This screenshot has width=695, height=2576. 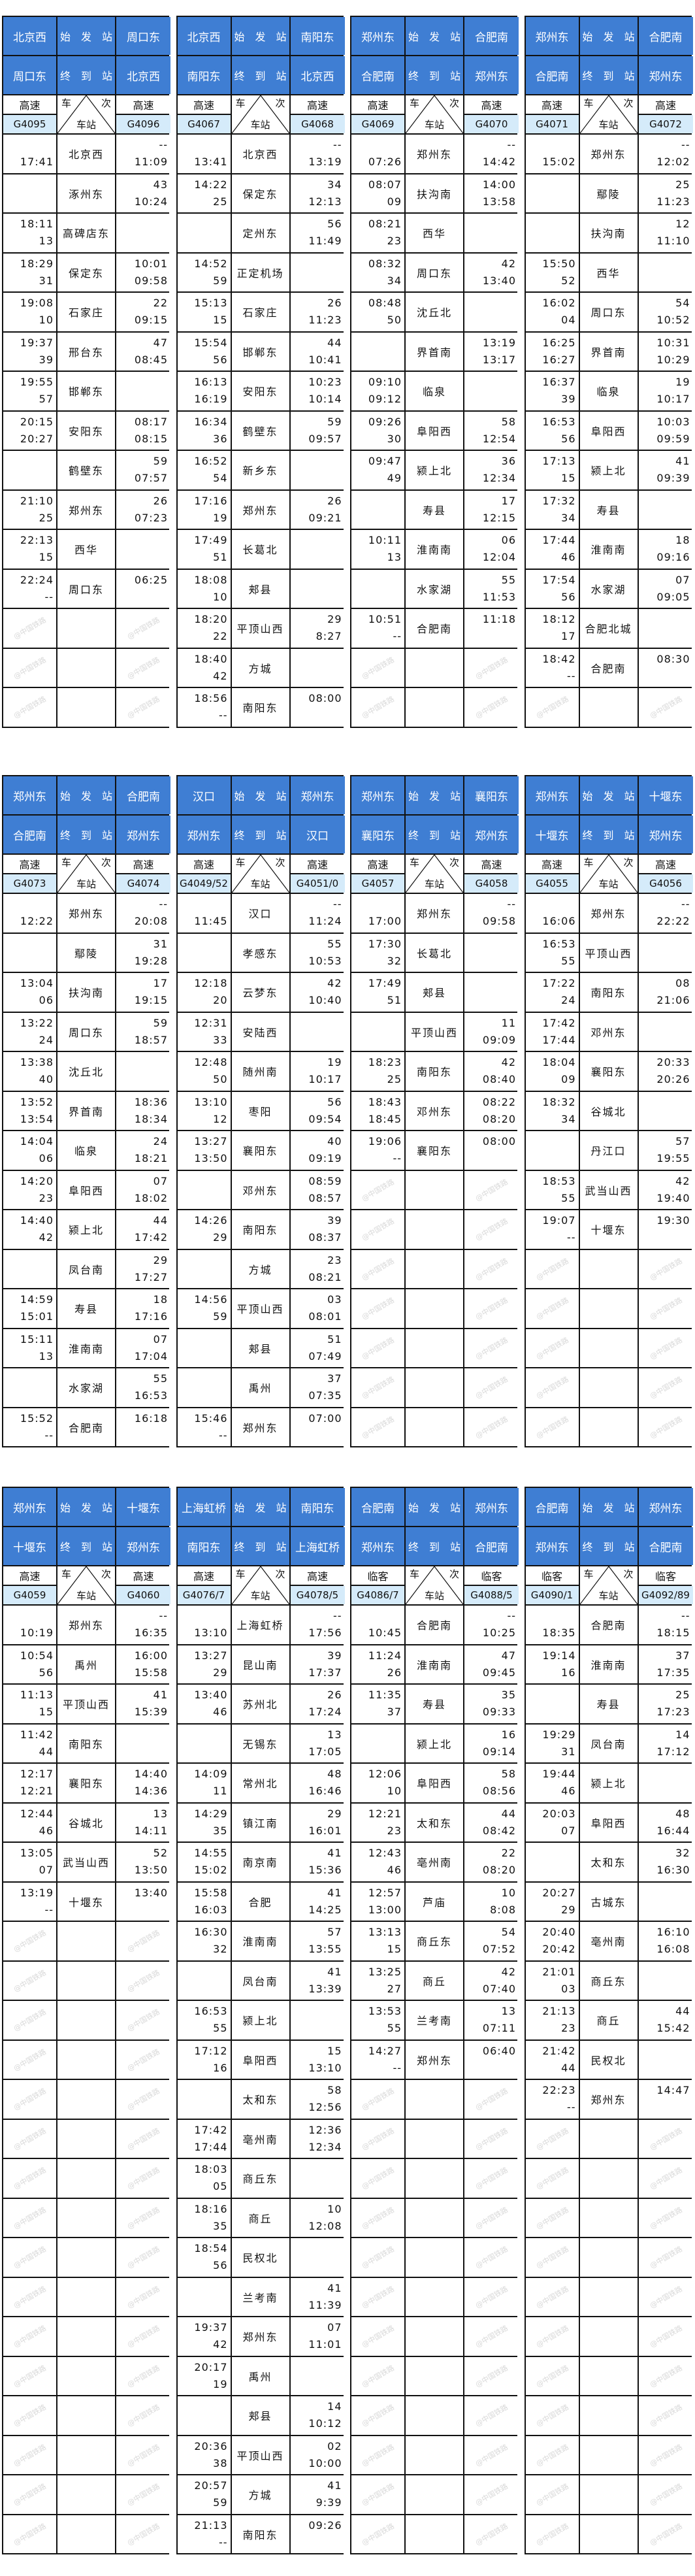 What do you see at coordinates (317, 834) in the screenshot?
I see `right-destination-station: 汉口` at bounding box center [317, 834].